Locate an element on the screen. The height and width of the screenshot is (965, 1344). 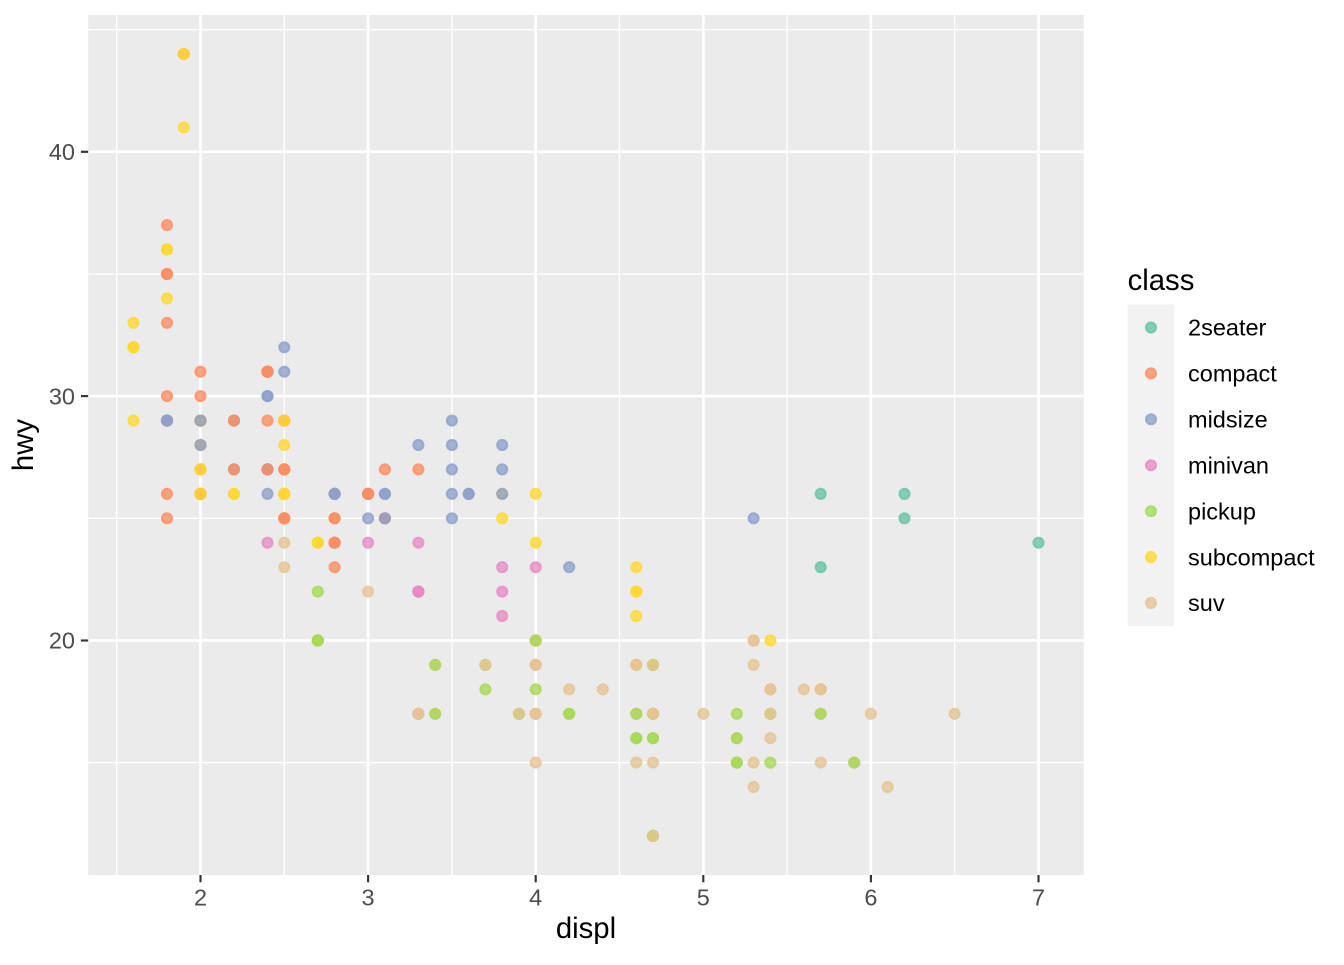
svg-text: 2seater is located at coordinates (1227, 328).